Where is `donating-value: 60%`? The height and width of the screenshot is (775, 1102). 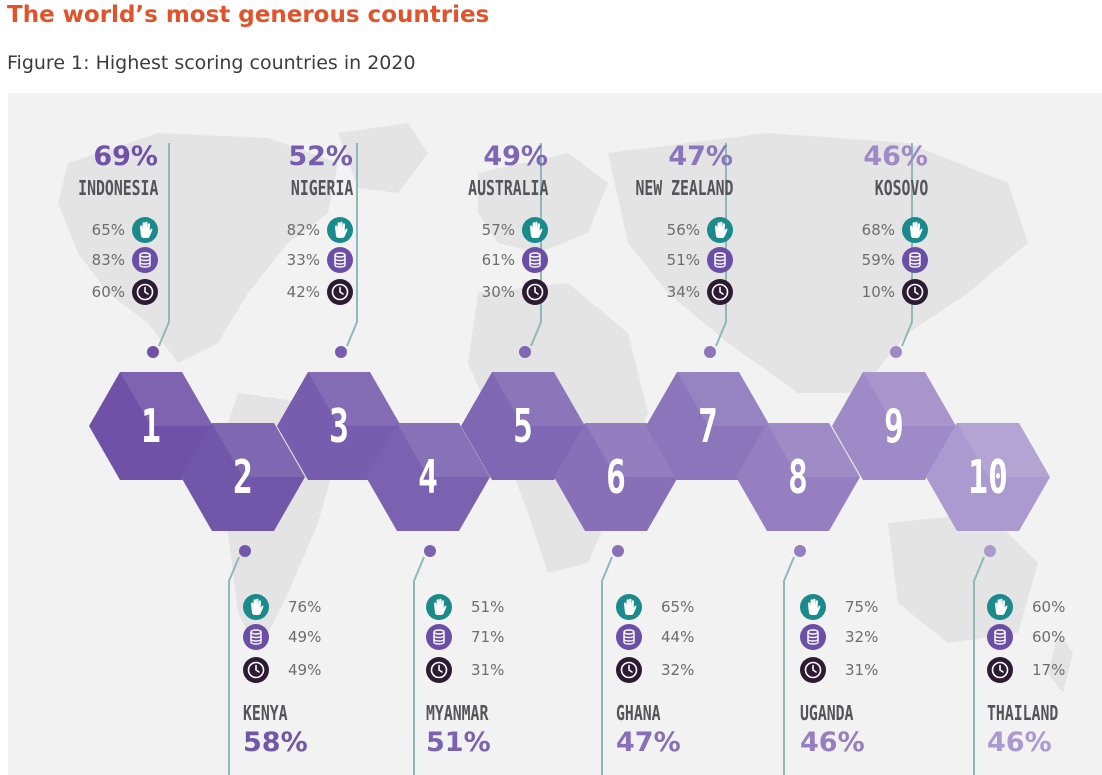 donating-value: 60% is located at coordinates (1049, 637).